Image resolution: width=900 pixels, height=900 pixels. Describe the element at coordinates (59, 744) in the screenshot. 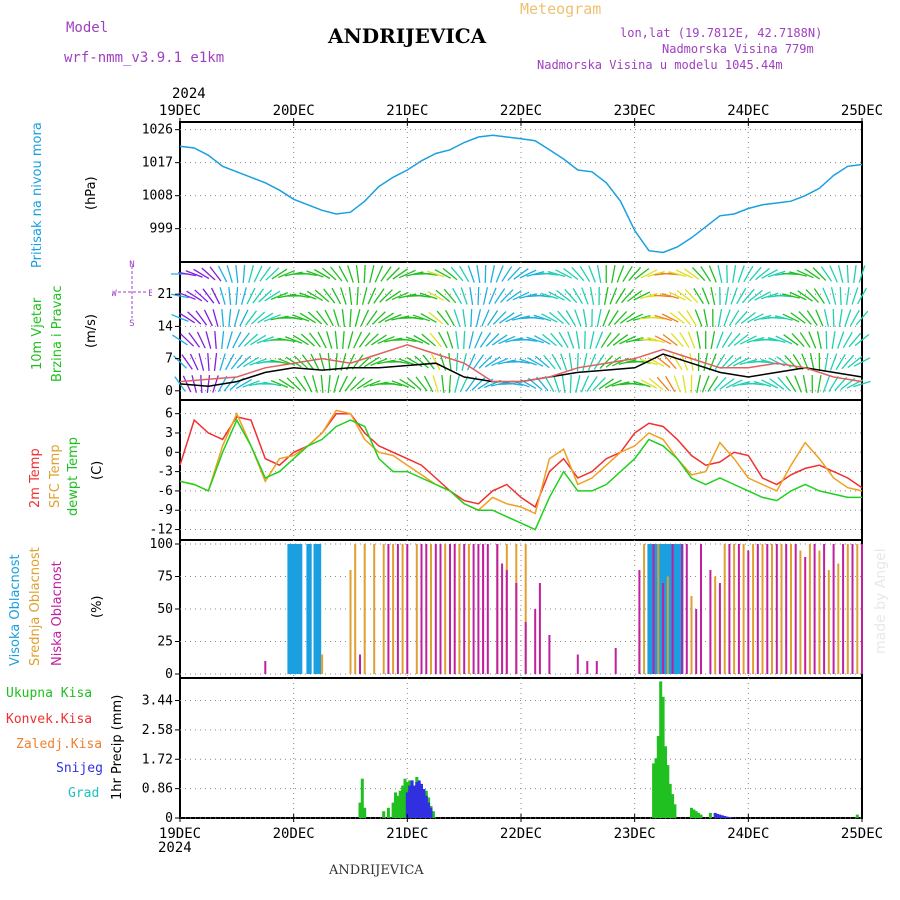

I see `legend-zaledj: Zaledj.Kisa` at that location.